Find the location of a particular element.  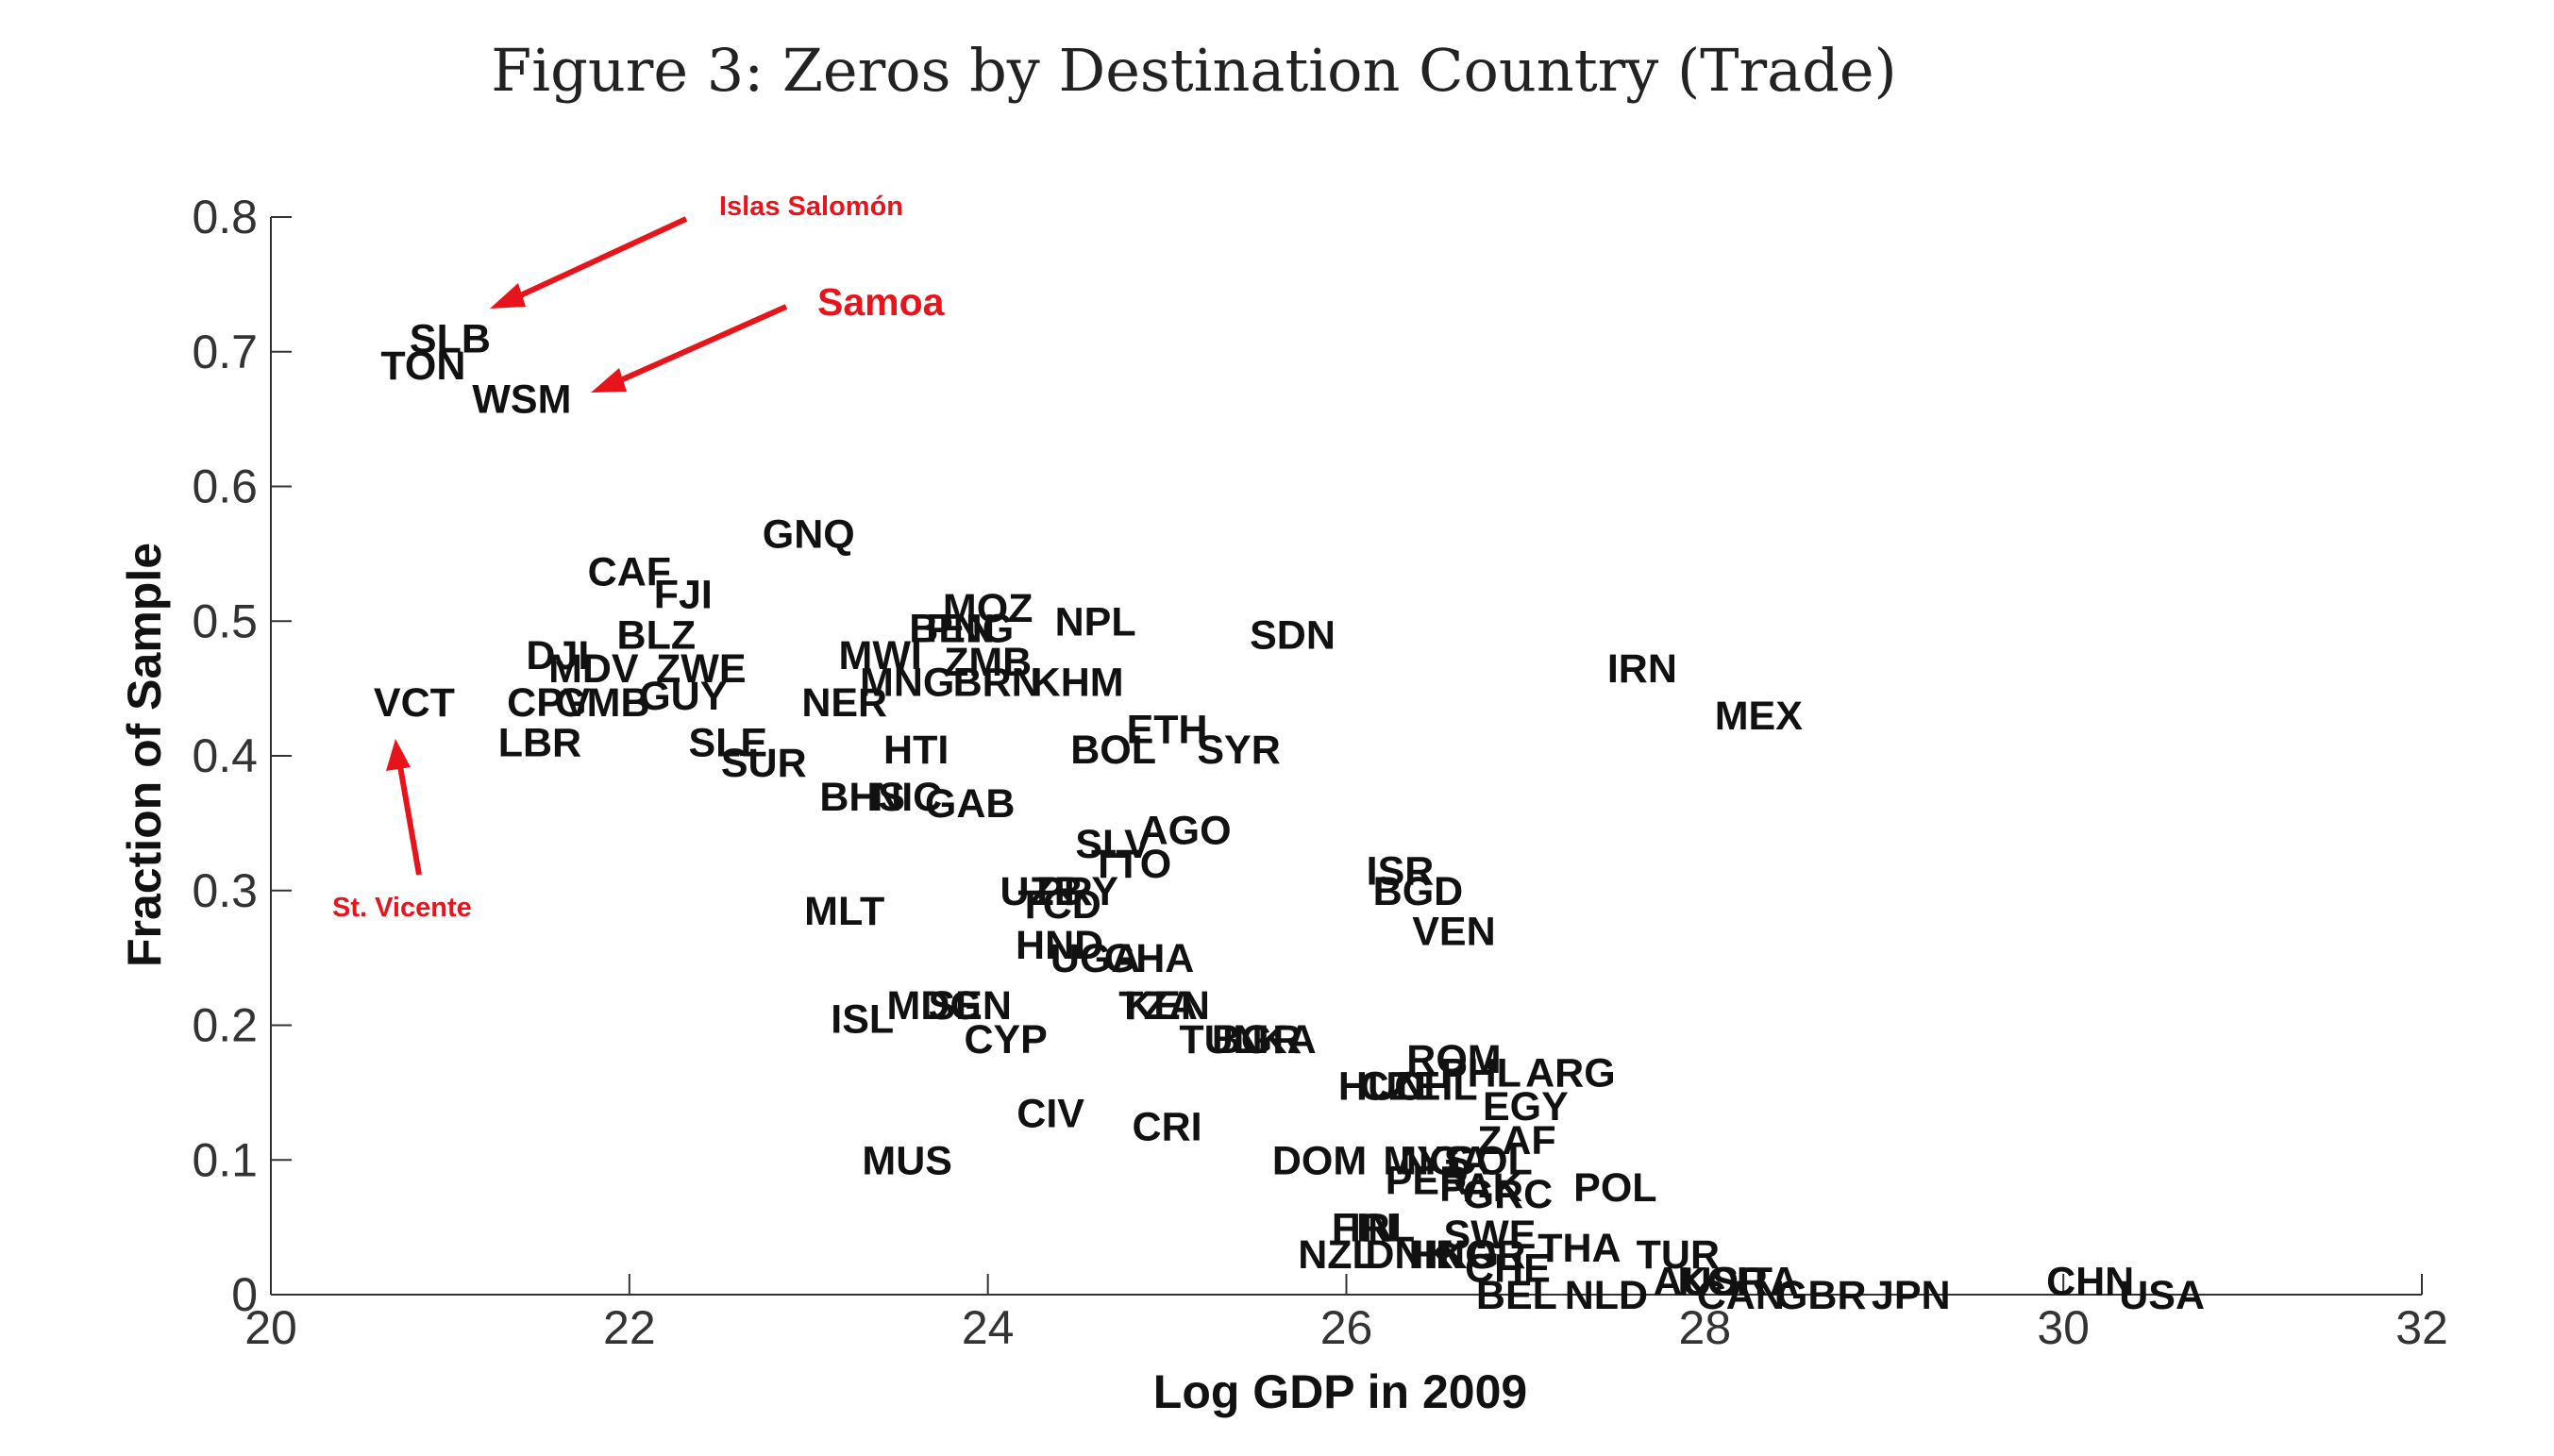

arrow-st-vicente-shaft is located at coordinates (409, 821).